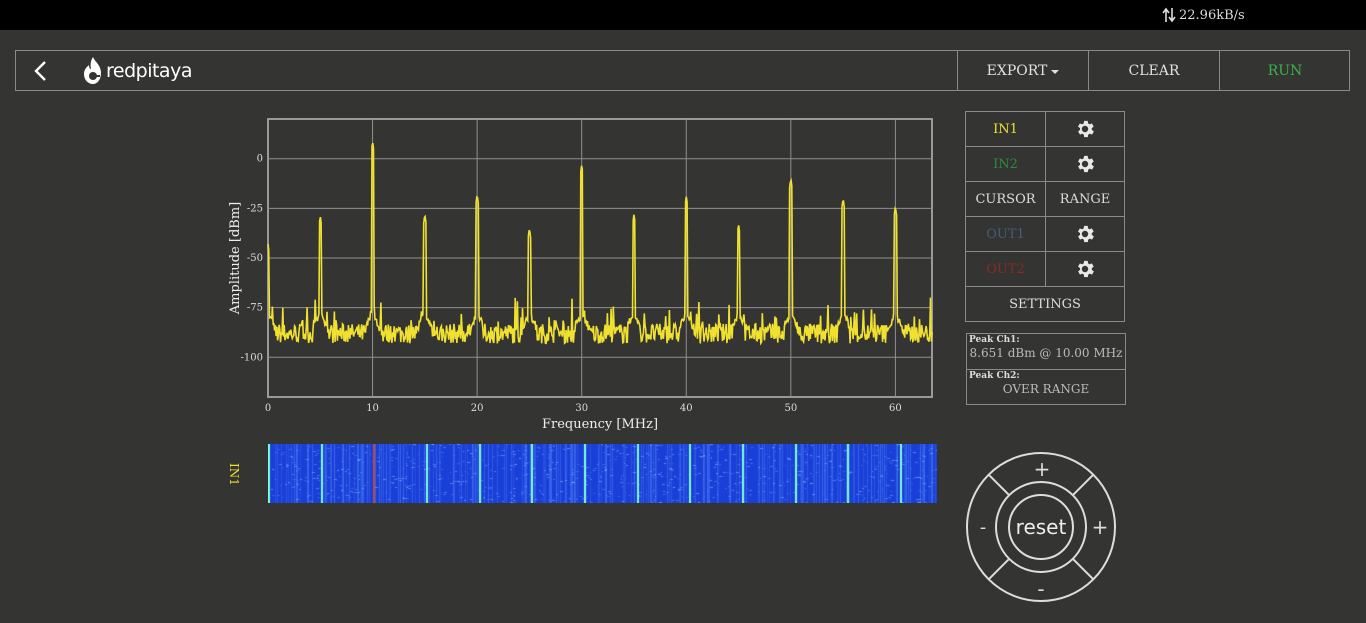  I want to click on peak-ch2-value: OVER RANGE, so click(1046, 389).